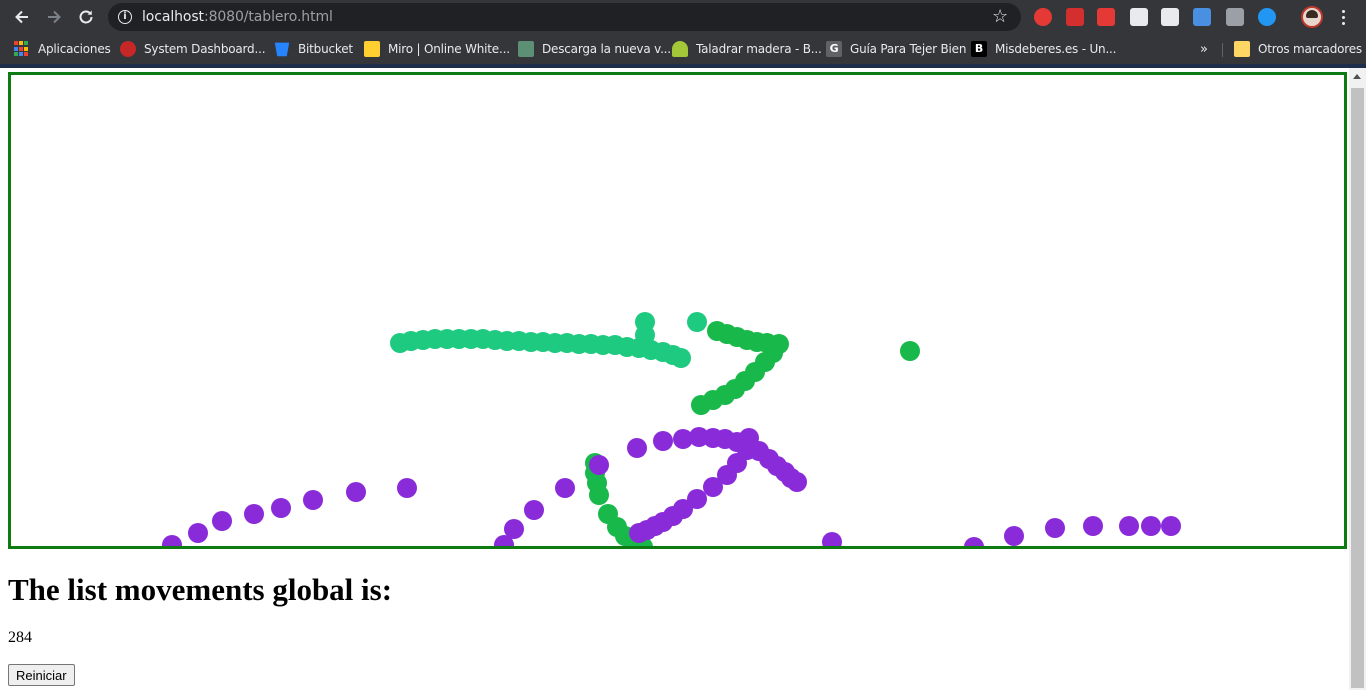 The width and height of the screenshot is (1366, 690). What do you see at coordinates (564, 17) in the screenshot?
I see `address-bar: i localhost:8080/tablero.html ☆` at bounding box center [564, 17].